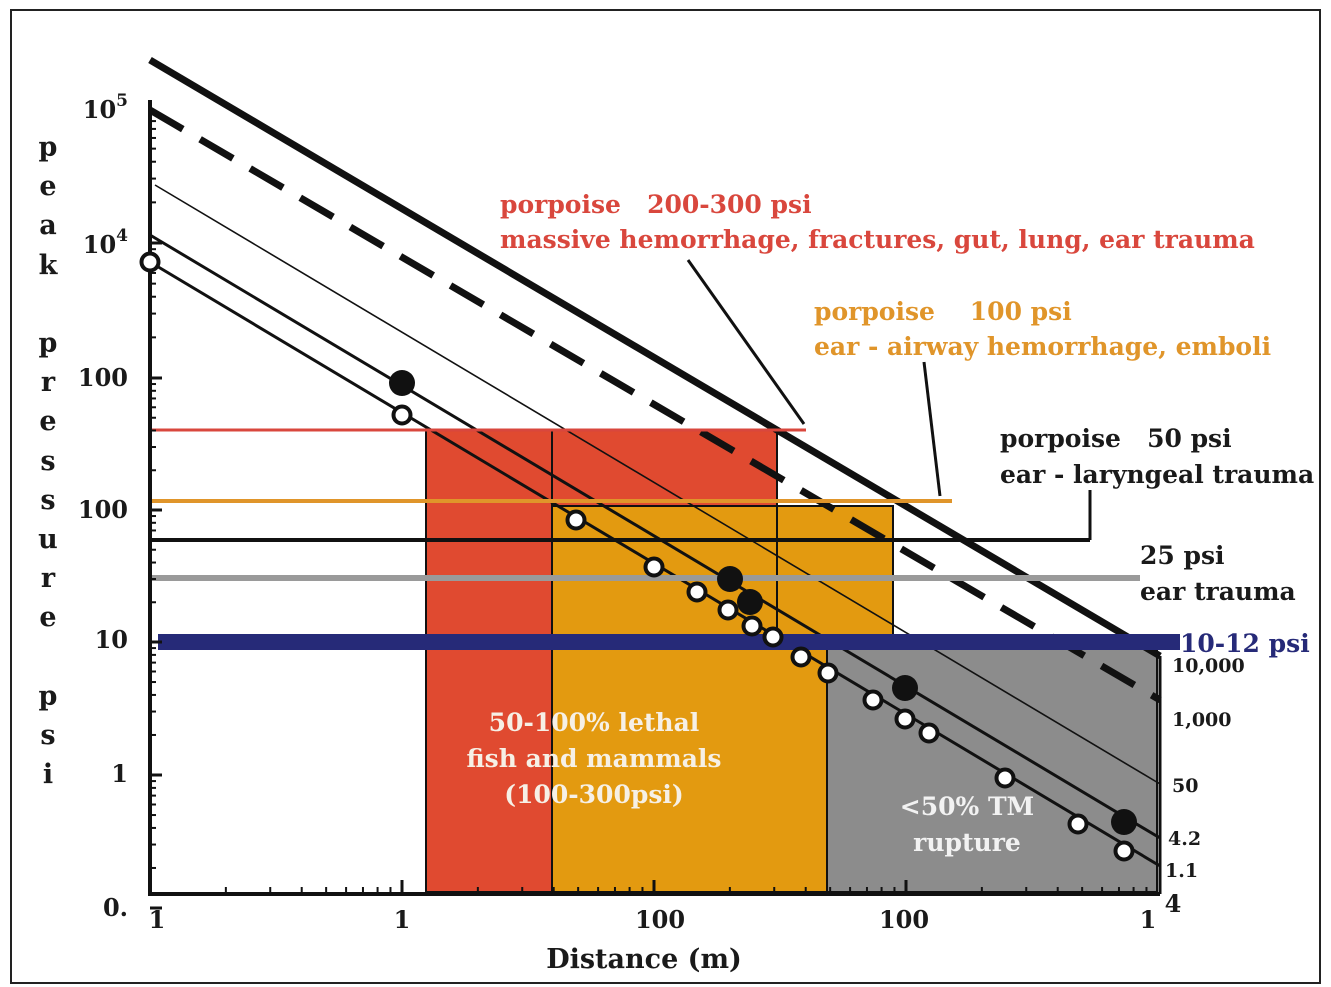  Describe the element at coordinates (656, 204) in the screenshot. I see `threshold-title-300psi: porpoise 200-300 psi` at that location.